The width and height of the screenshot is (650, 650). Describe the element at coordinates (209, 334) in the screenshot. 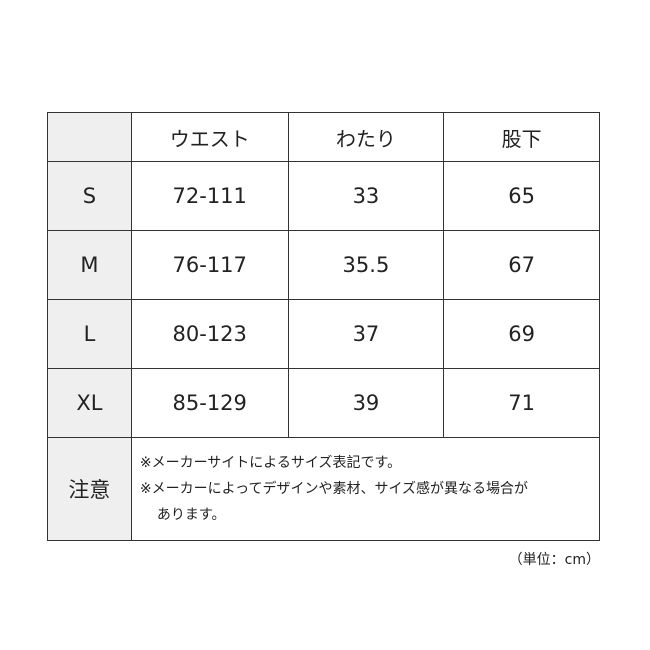

I see `waist-value: 80-123` at that location.